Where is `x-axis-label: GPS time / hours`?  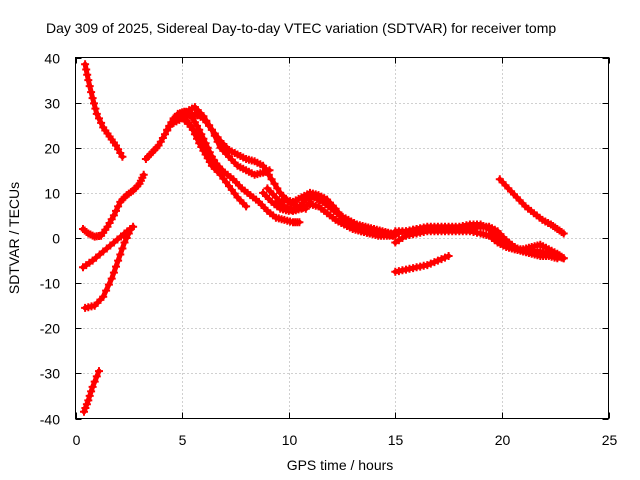
x-axis-label: GPS time / hours is located at coordinates (340, 465).